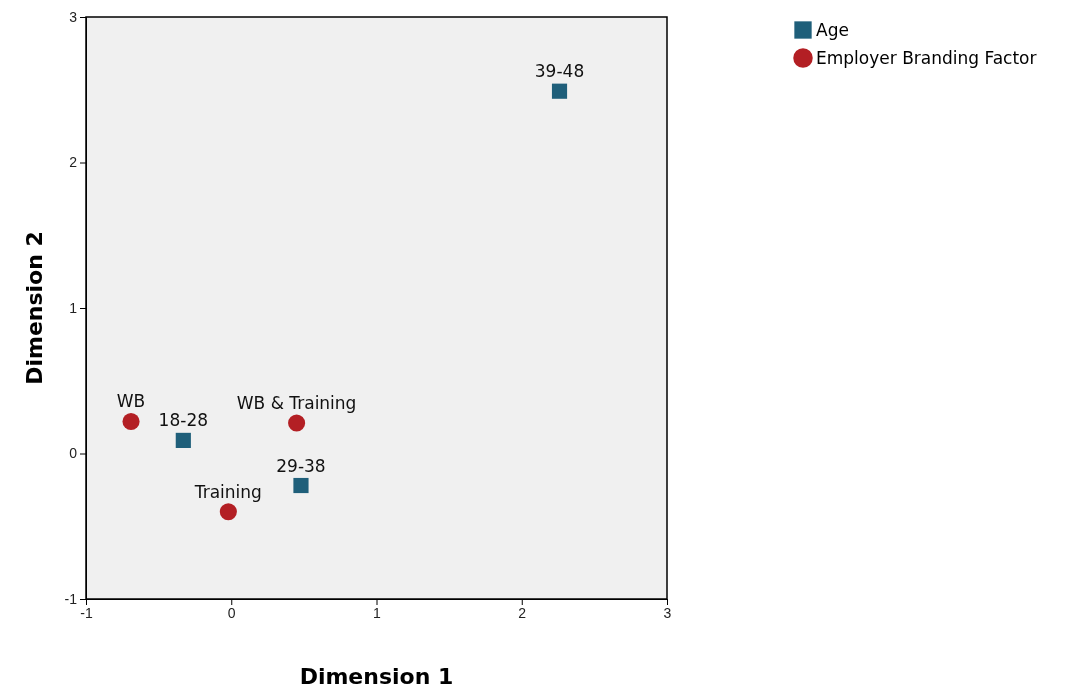 The height and width of the screenshot is (690, 1077). Describe the element at coordinates (301, 465) in the screenshot. I see `annotation: 29-38` at that location.